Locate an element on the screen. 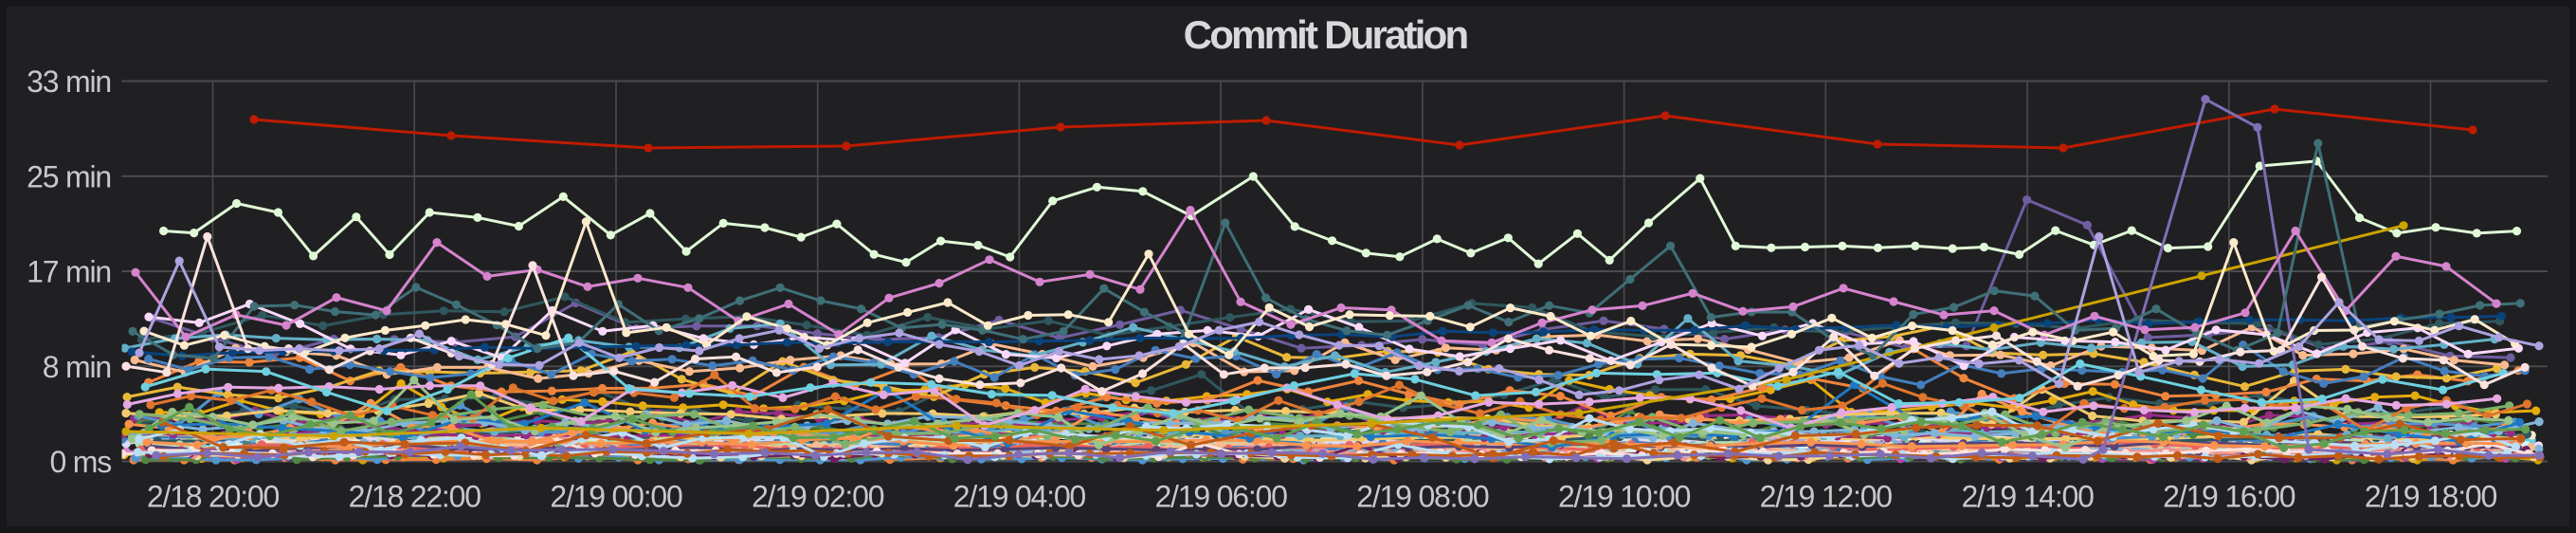  svg-text: 2/19 00:00 is located at coordinates (616, 497).